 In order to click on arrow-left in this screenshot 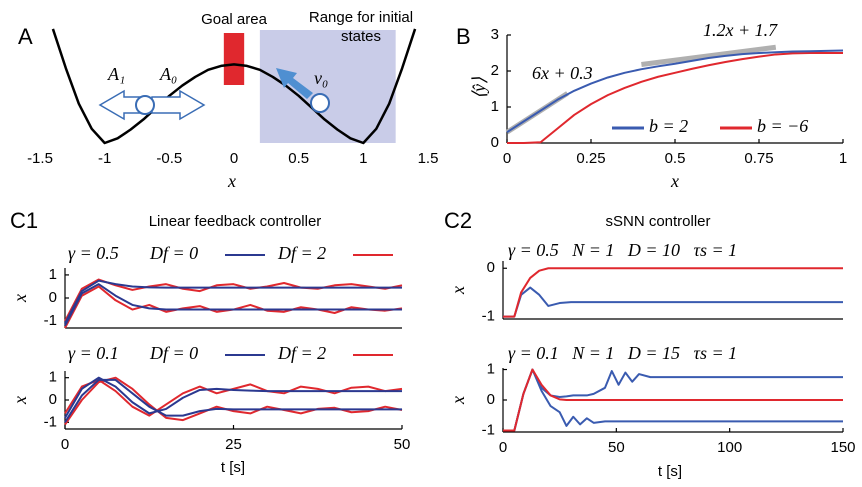, I will do `click(119, 105)`.